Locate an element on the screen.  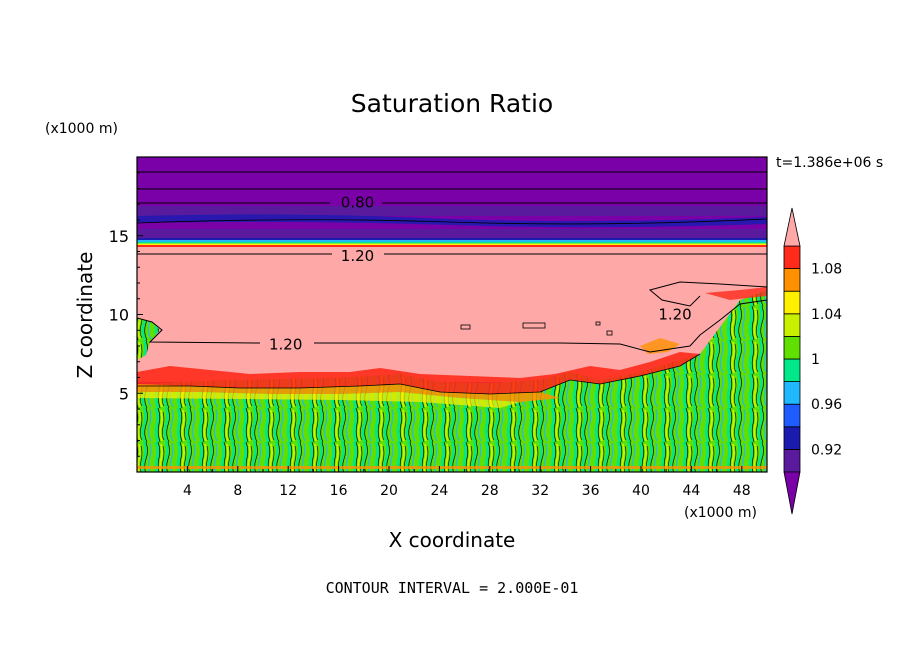
colorbar-tick-label: 1.04 is located at coordinates (826, 315).